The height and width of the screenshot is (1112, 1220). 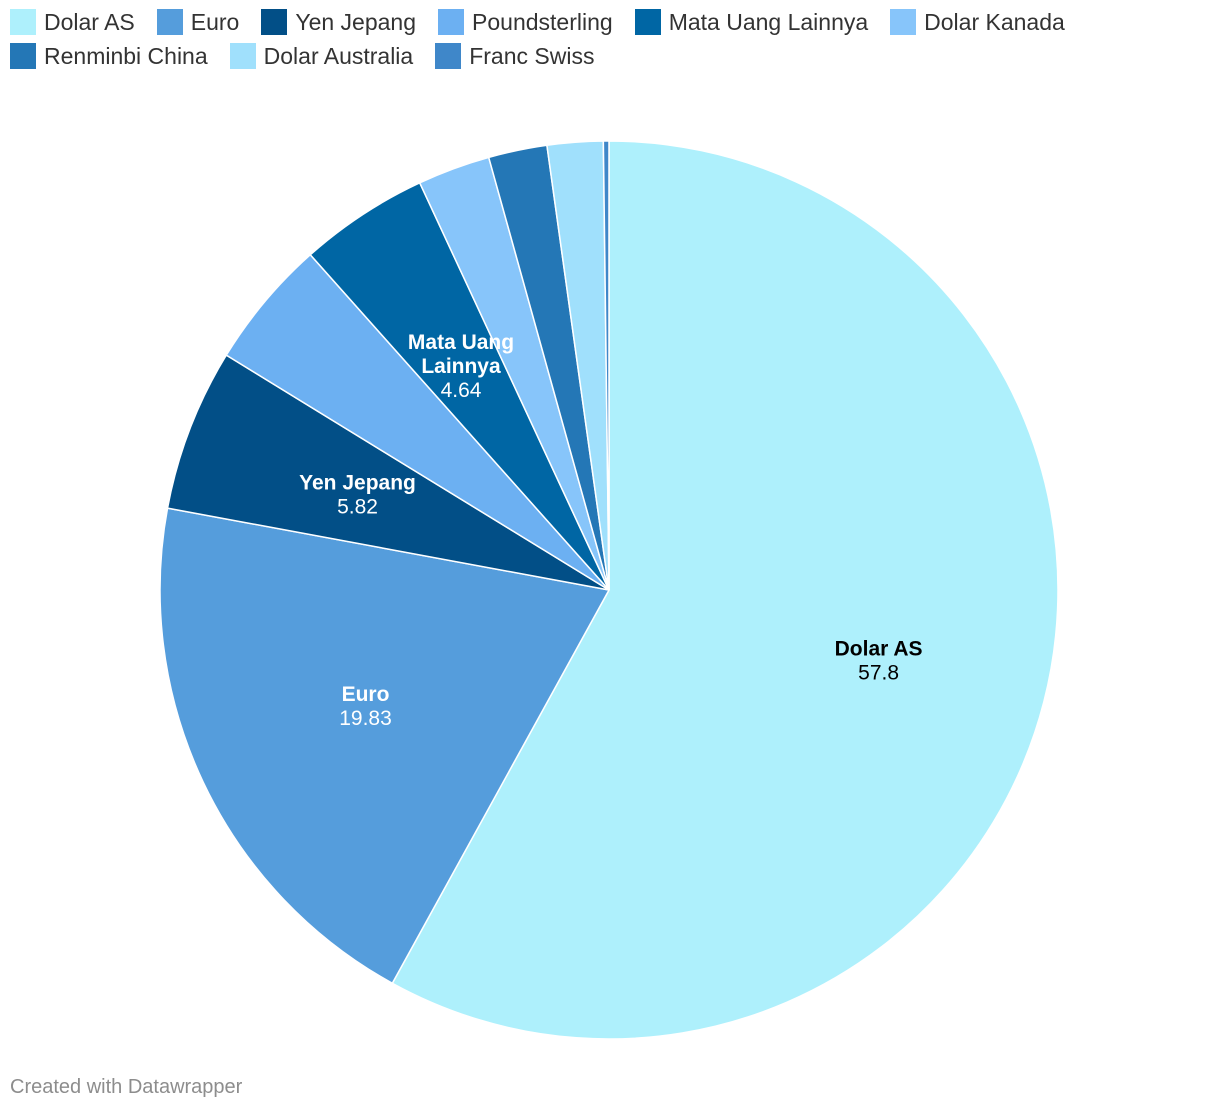 I want to click on legend-item-mata-uang-lainnya: Mata Uang Lainnya, so click(x=751, y=22).